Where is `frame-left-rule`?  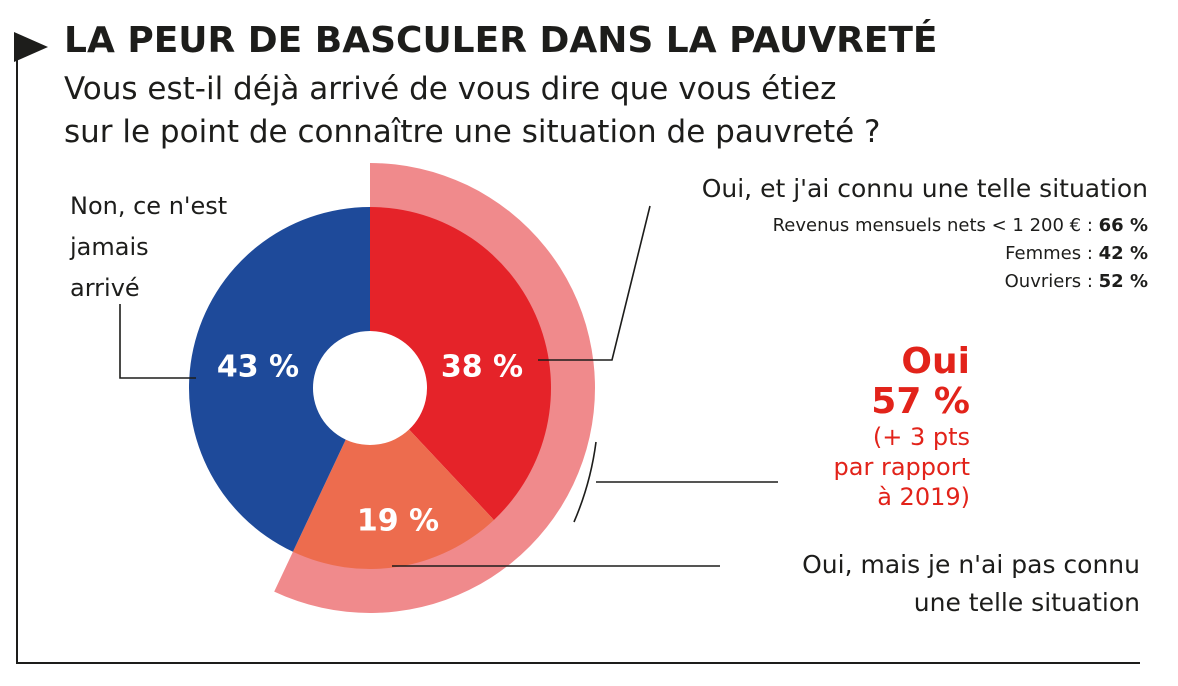 frame-left-rule is located at coordinates (17, 358).